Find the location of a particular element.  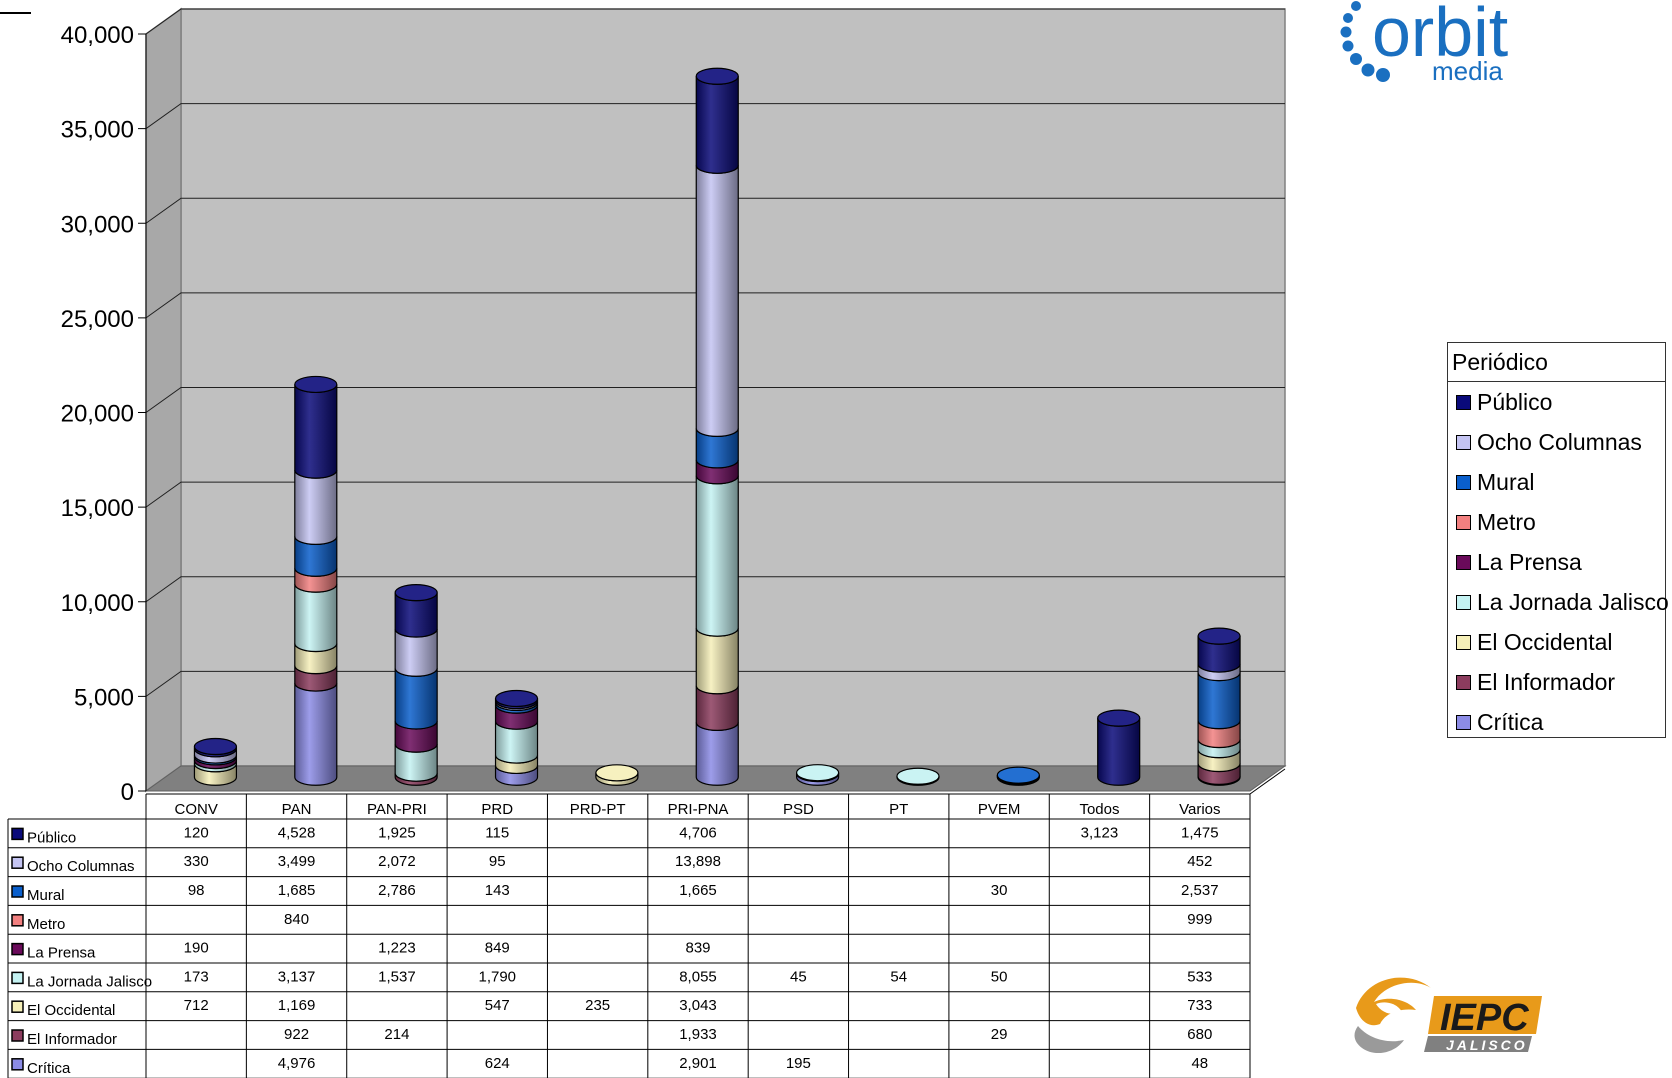

table-cell-value: 3,043 is located at coordinates (698, 1005).